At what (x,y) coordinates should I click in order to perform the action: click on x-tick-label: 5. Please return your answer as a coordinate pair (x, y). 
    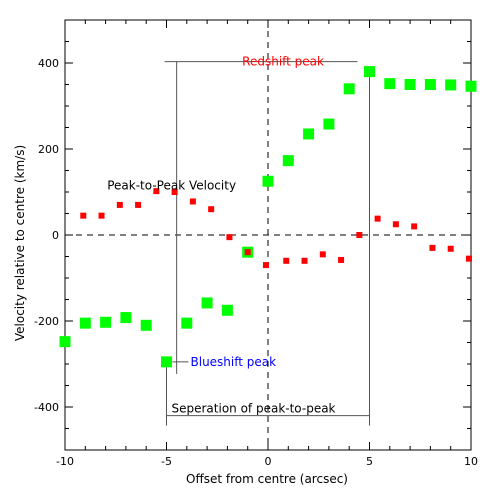
    Looking at the image, I should click on (369, 461).